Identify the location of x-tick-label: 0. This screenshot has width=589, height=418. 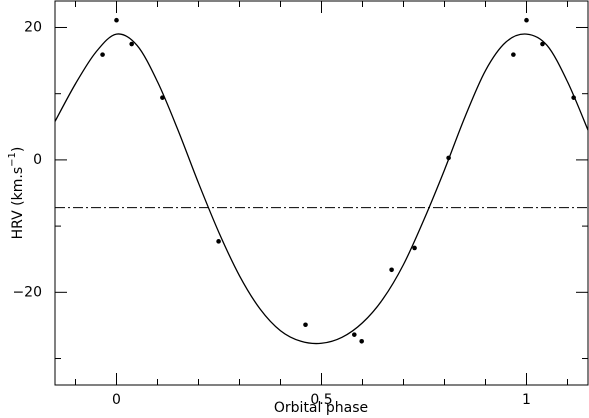
(116, 400).